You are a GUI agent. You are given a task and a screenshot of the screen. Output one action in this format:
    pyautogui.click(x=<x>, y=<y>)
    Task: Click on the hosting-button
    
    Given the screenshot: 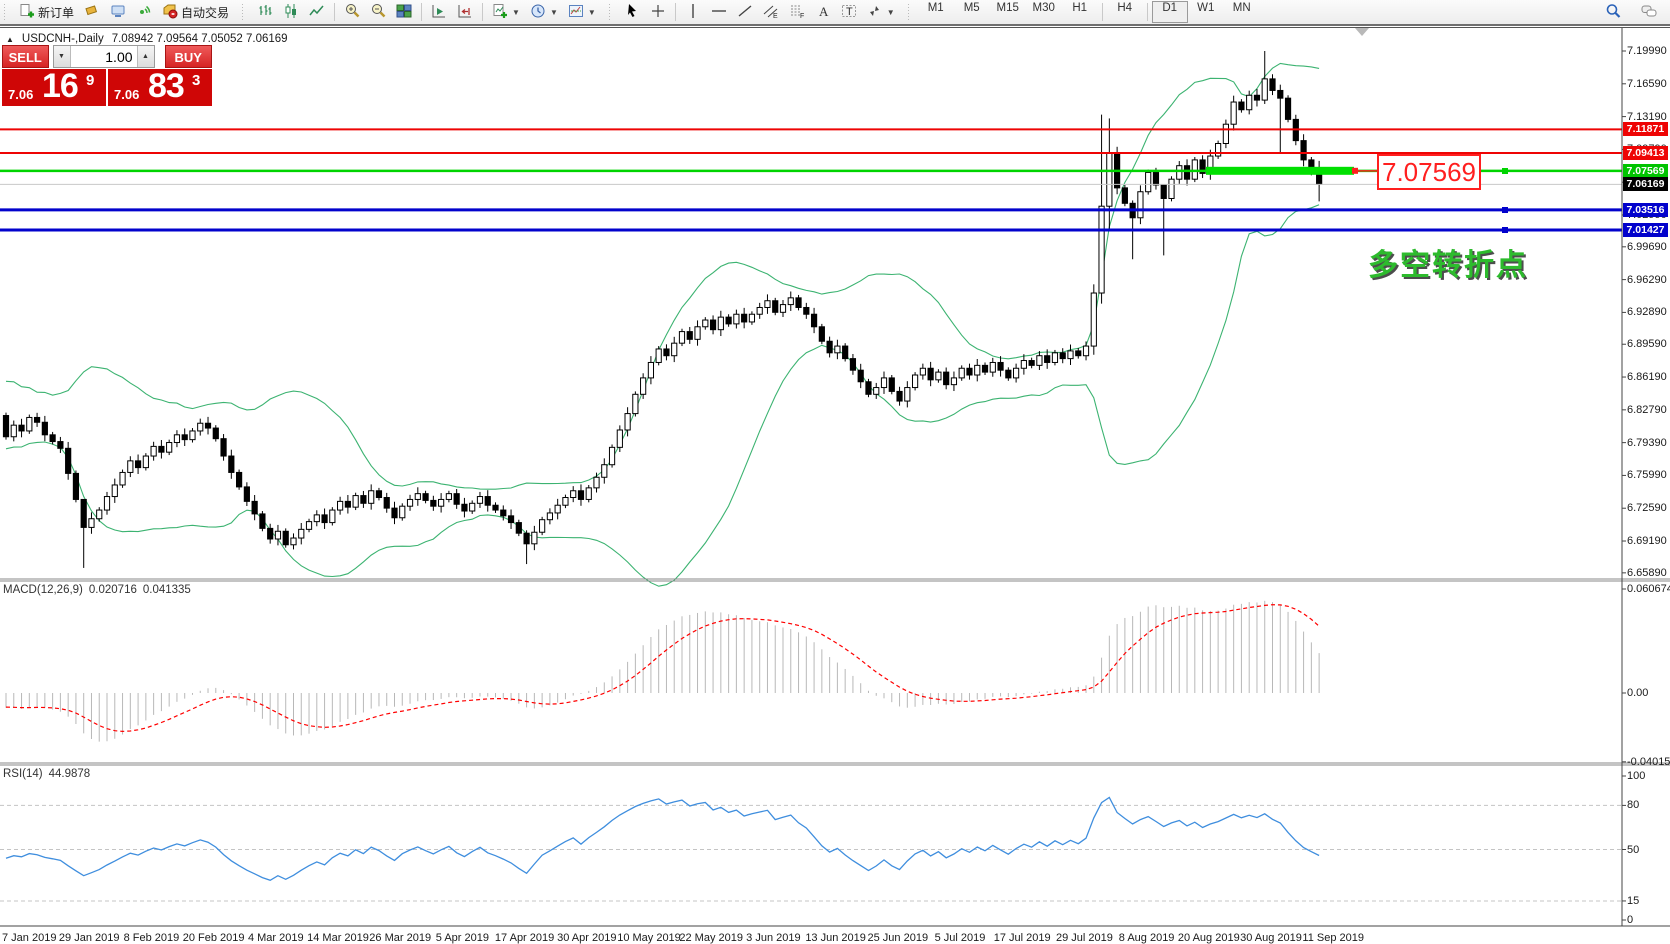 What is the action you would take?
    pyautogui.click(x=118, y=12)
    